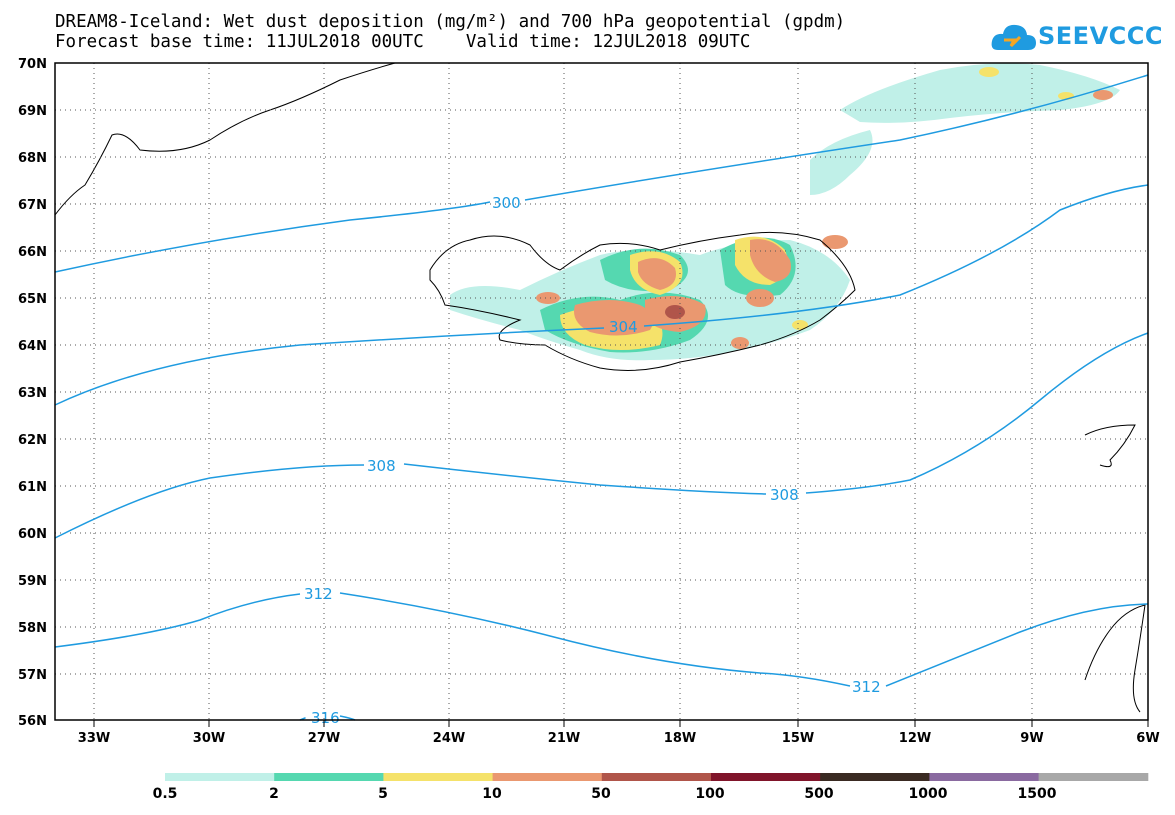 The height and width of the screenshot is (815, 1175). I want to click on lat-tick-label: 68N, so click(32, 158).